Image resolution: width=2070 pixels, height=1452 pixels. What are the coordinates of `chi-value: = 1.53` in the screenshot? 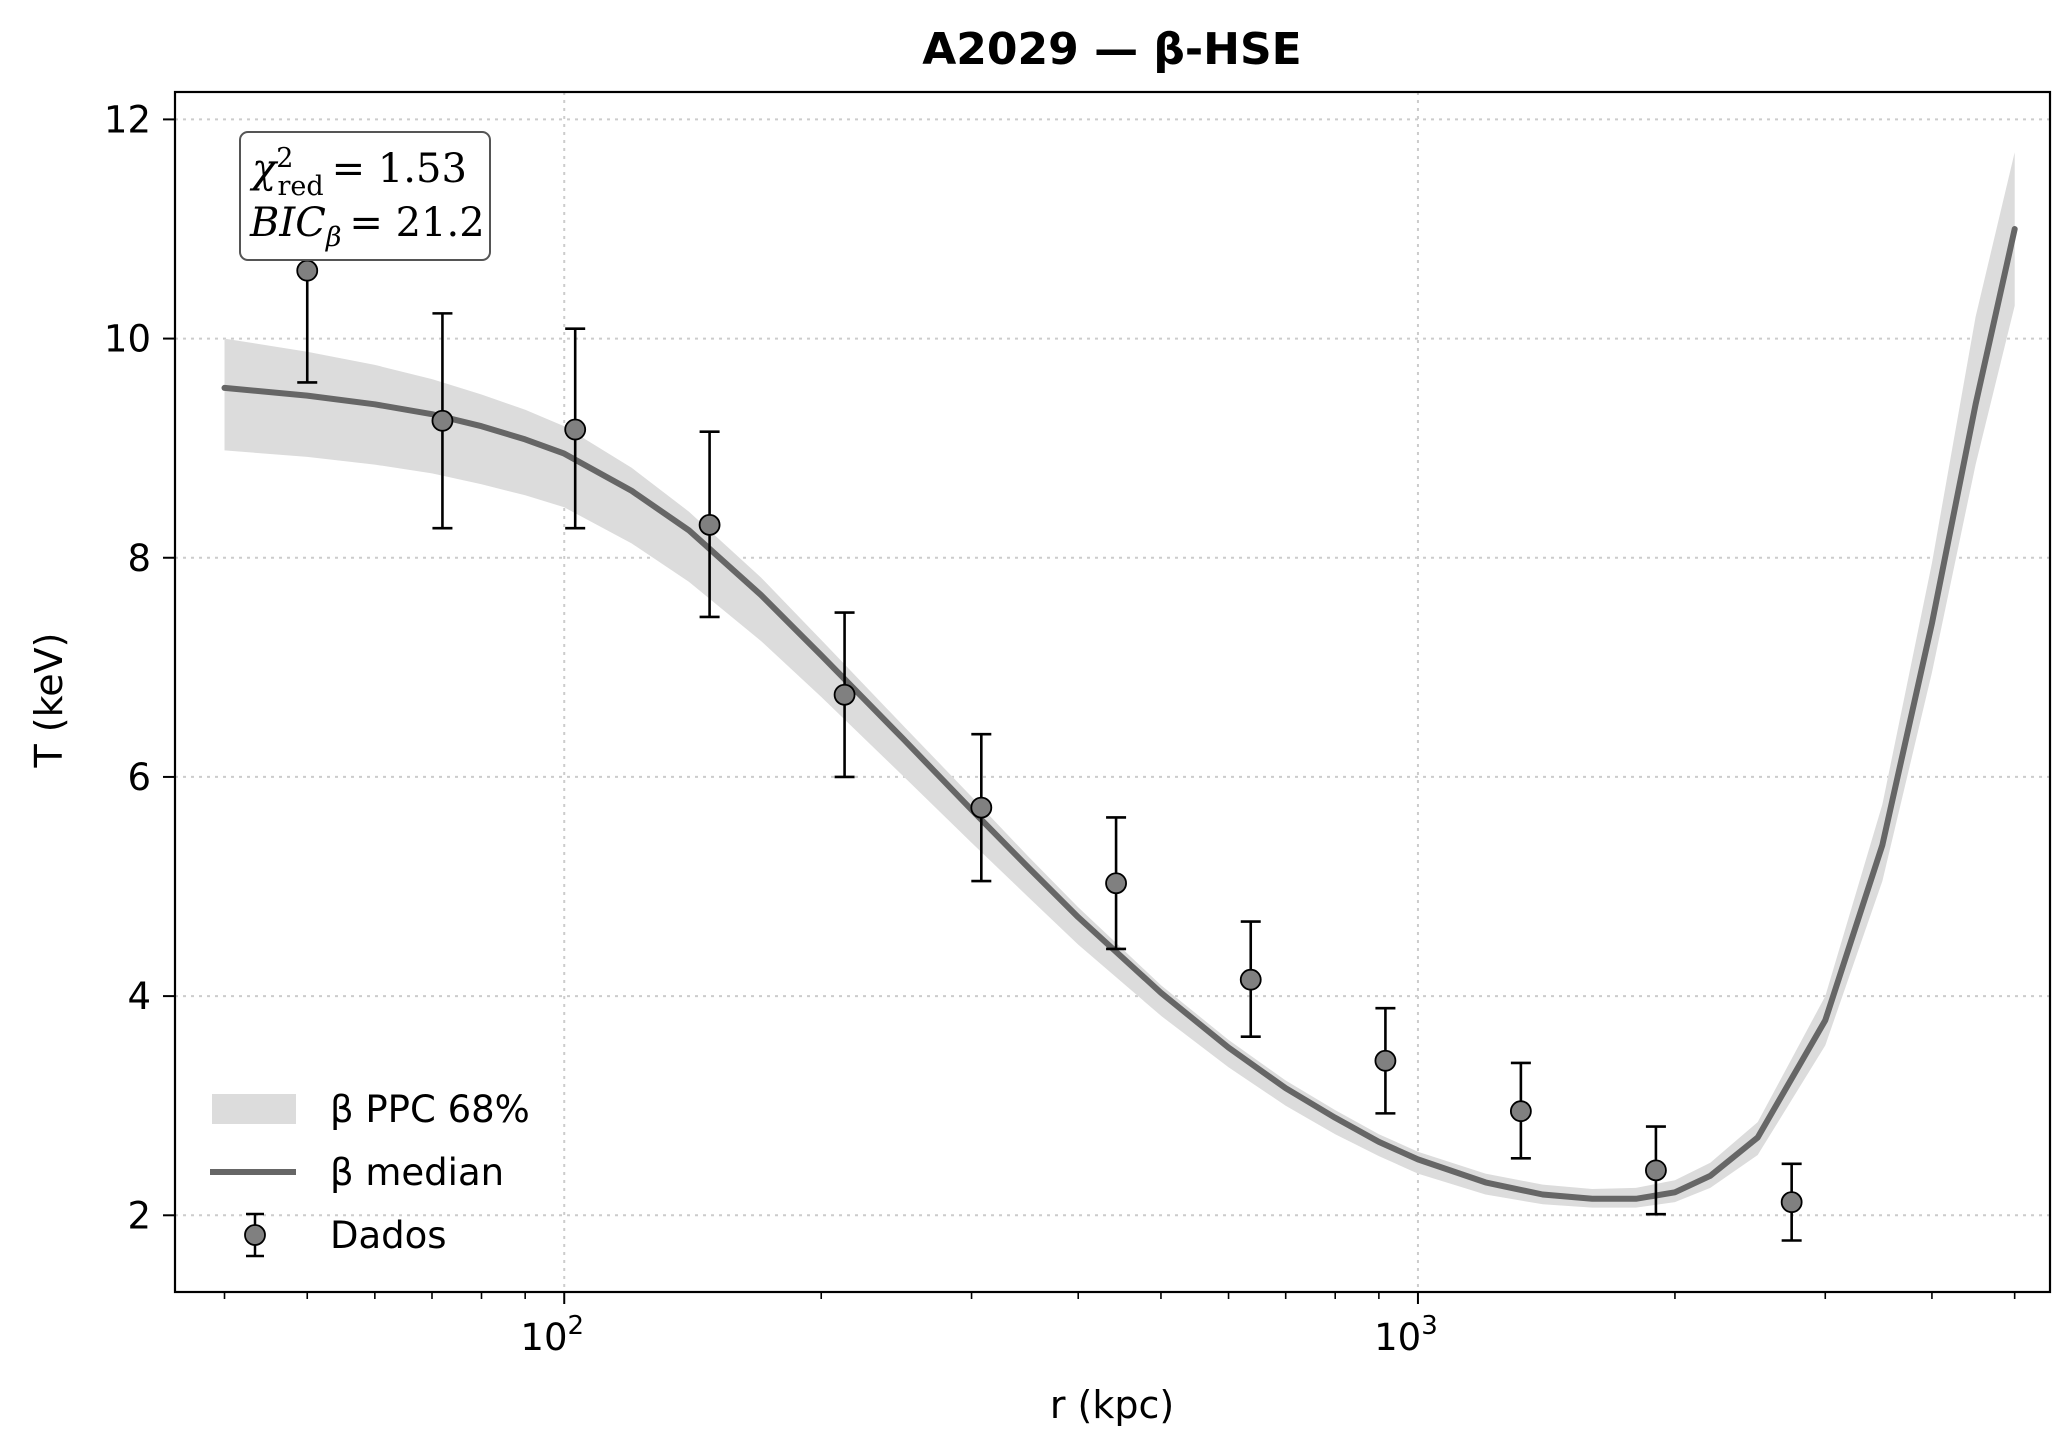 It's located at (399, 169).